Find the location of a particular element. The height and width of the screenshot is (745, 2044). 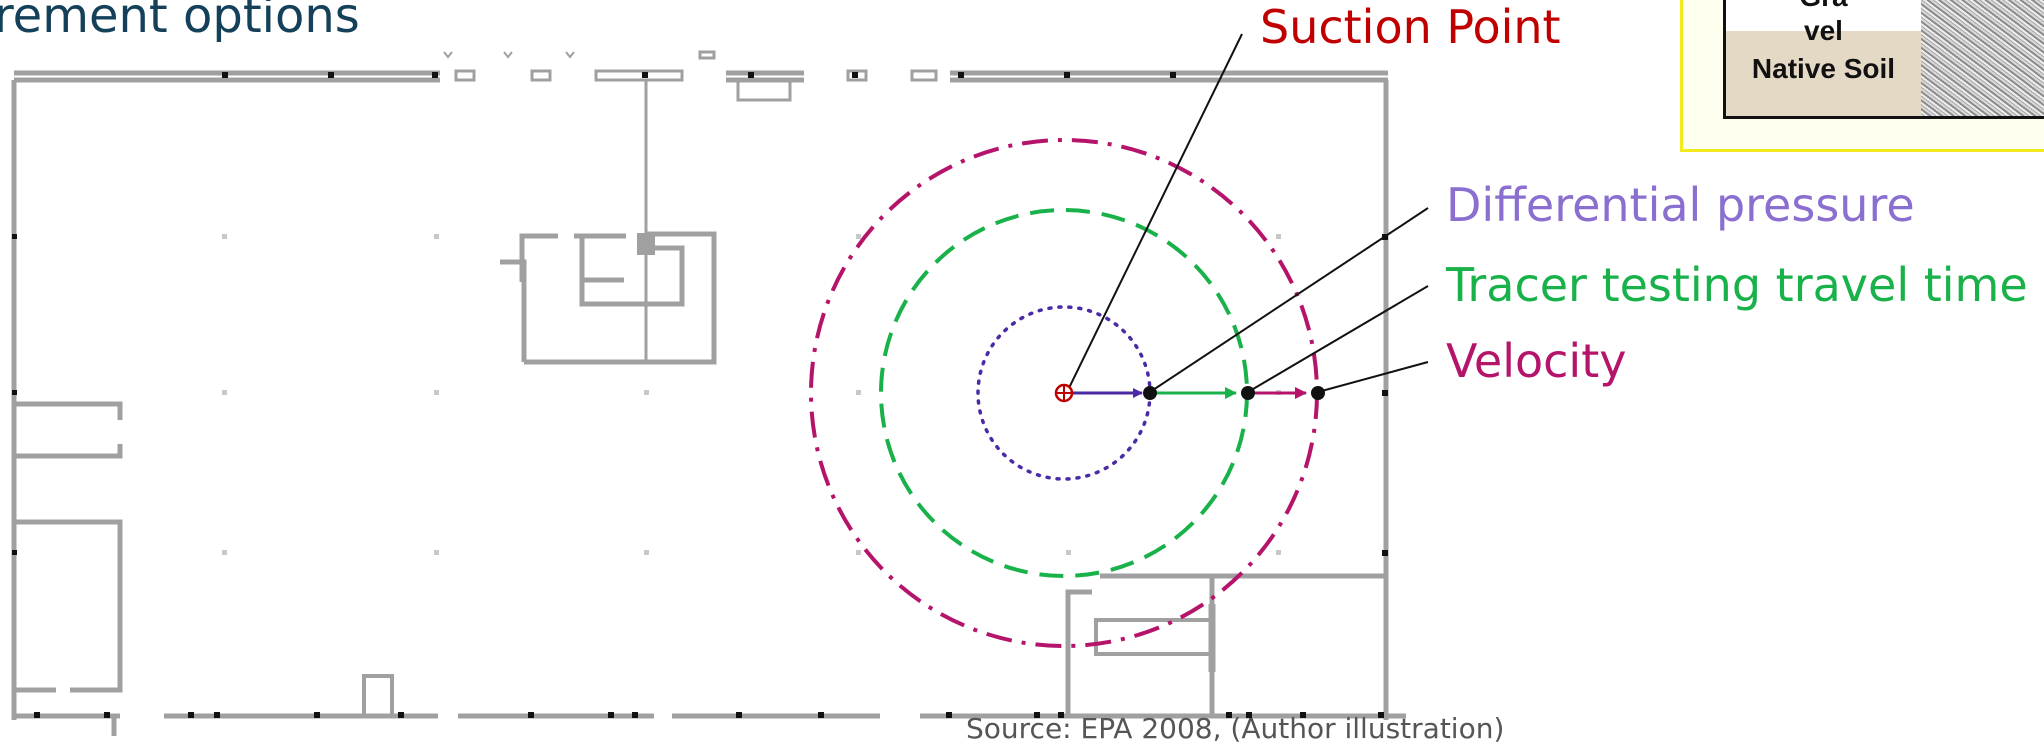

slide-heading: rement options is located at coordinates (180, 22).